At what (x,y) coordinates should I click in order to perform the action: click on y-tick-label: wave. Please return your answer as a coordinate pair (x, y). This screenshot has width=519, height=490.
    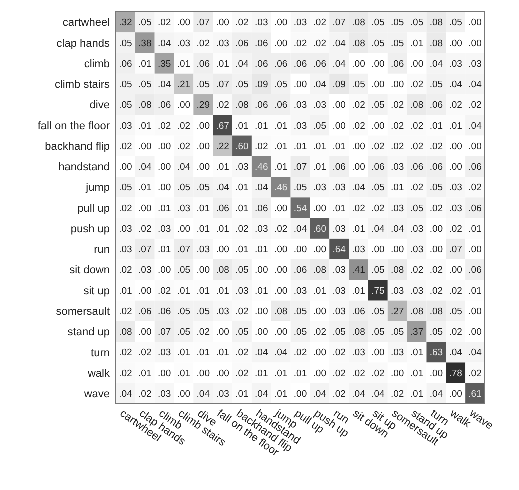
    Looking at the image, I should click on (96, 394).